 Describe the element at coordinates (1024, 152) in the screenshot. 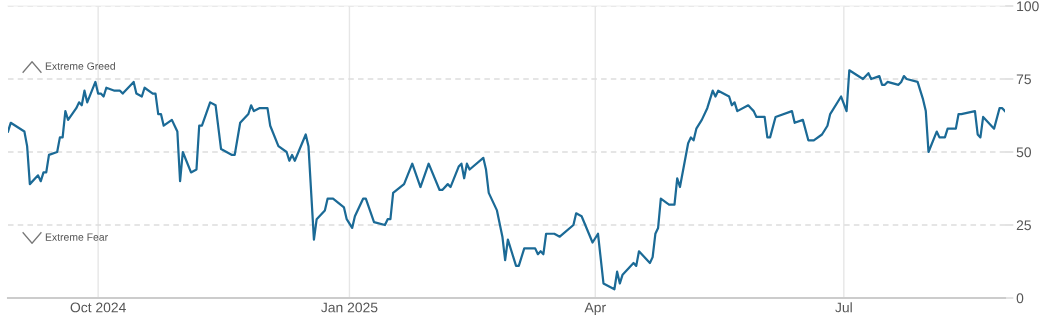

I see `y-tick-label: 50` at that location.